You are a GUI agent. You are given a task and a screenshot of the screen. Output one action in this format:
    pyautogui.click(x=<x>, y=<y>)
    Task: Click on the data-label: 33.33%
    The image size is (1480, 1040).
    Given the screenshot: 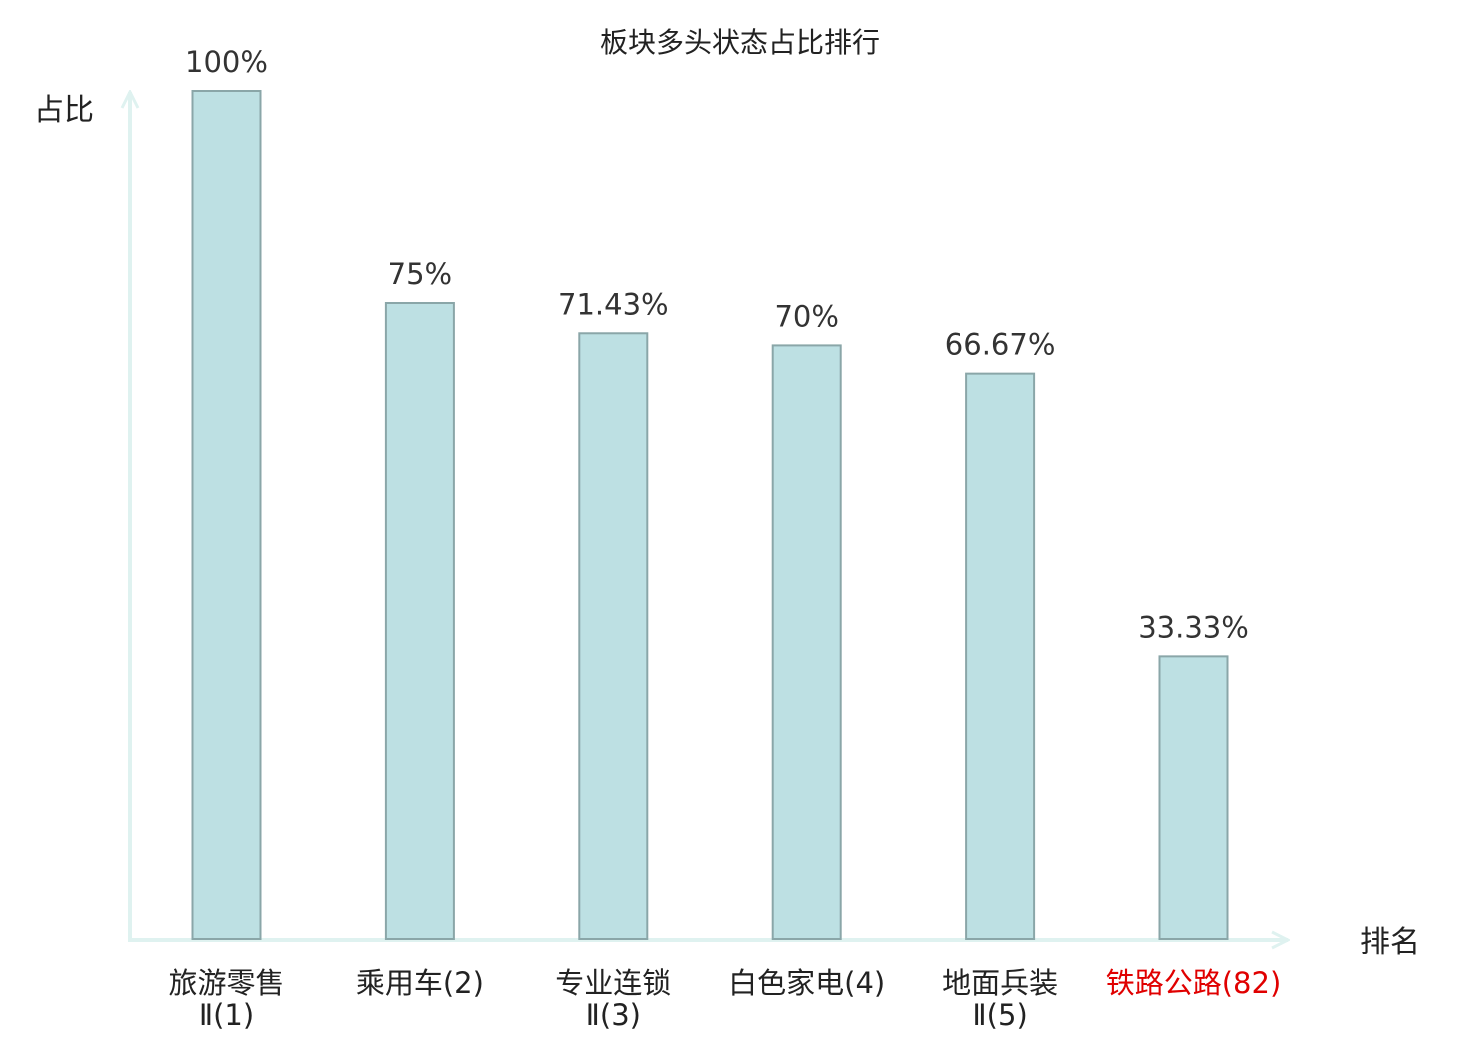 What is the action you would take?
    pyautogui.click(x=1193, y=627)
    